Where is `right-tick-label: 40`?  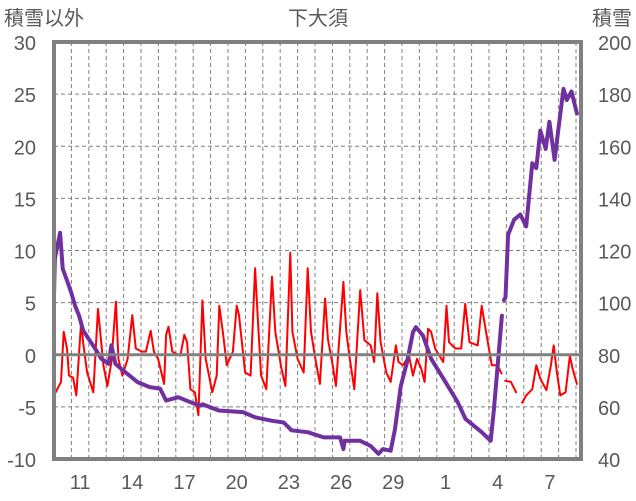
right-tick-label: 40 is located at coordinates (609, 461).